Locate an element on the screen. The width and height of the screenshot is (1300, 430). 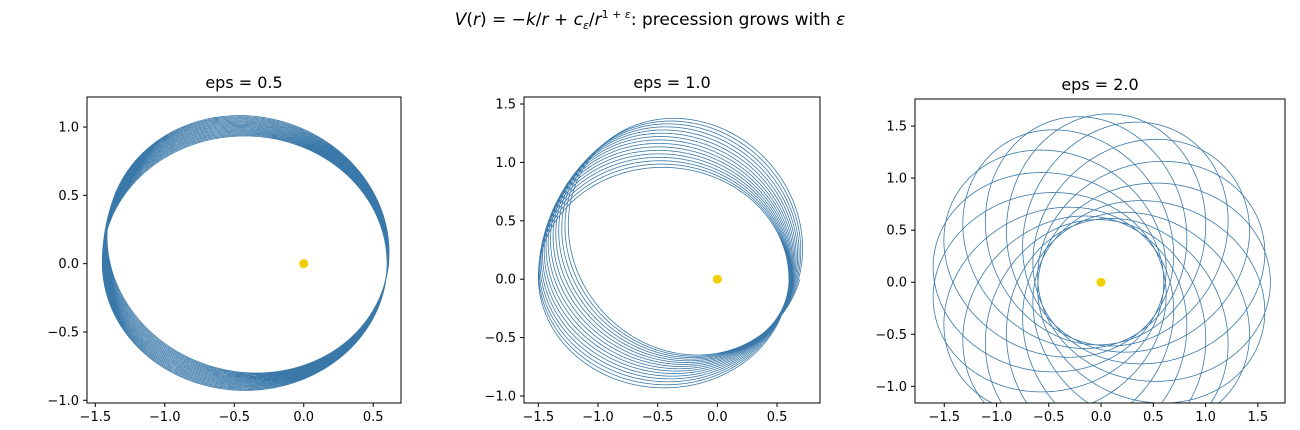
x-tick-label: 1.5 is located at coordinates (1257, 417).